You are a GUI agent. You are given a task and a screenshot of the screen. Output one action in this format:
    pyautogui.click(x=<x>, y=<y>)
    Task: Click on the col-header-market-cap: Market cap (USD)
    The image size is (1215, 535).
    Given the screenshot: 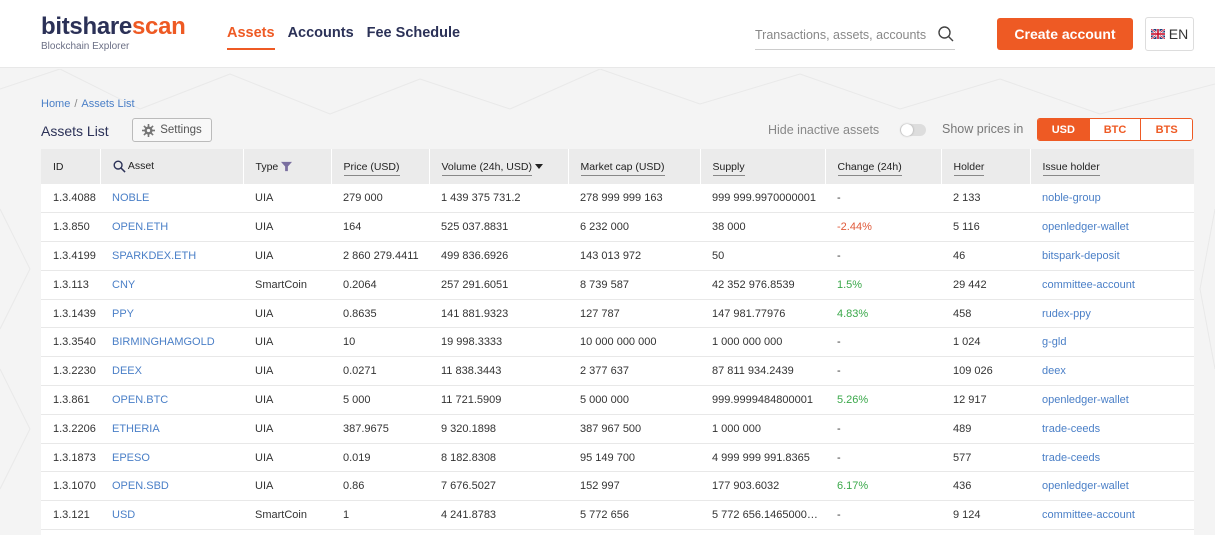 What is the action you would take?
    pyautogui.click(x=634, y=166)
    